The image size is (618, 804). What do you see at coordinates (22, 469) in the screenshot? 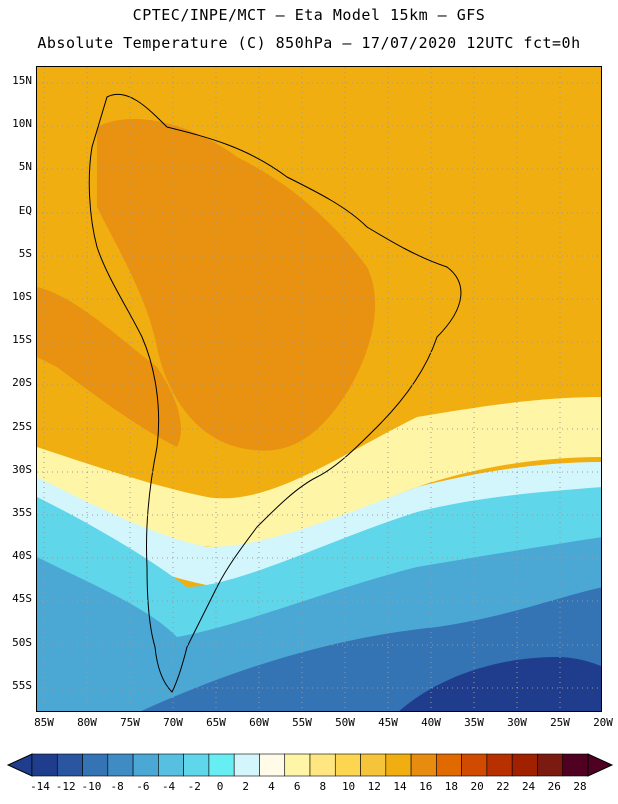
I see `lat-label: 30S` at bounding box center [22, 469].